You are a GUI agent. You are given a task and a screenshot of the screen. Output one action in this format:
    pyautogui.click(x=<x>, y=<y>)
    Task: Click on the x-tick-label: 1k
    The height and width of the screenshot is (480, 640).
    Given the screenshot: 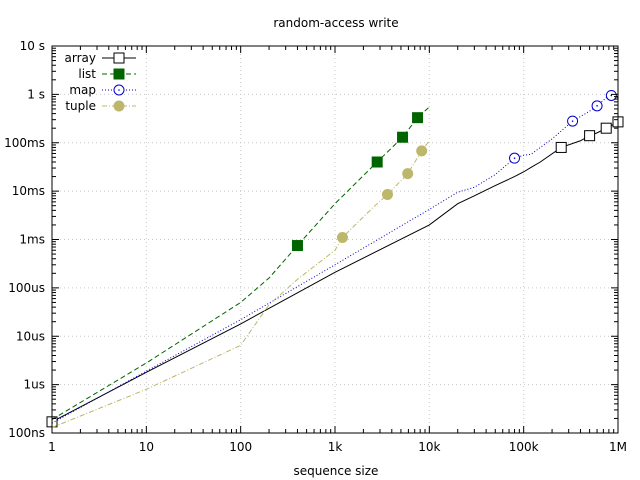 What is the action you would take?
    pyautogui.click(x=335, y=447)
    